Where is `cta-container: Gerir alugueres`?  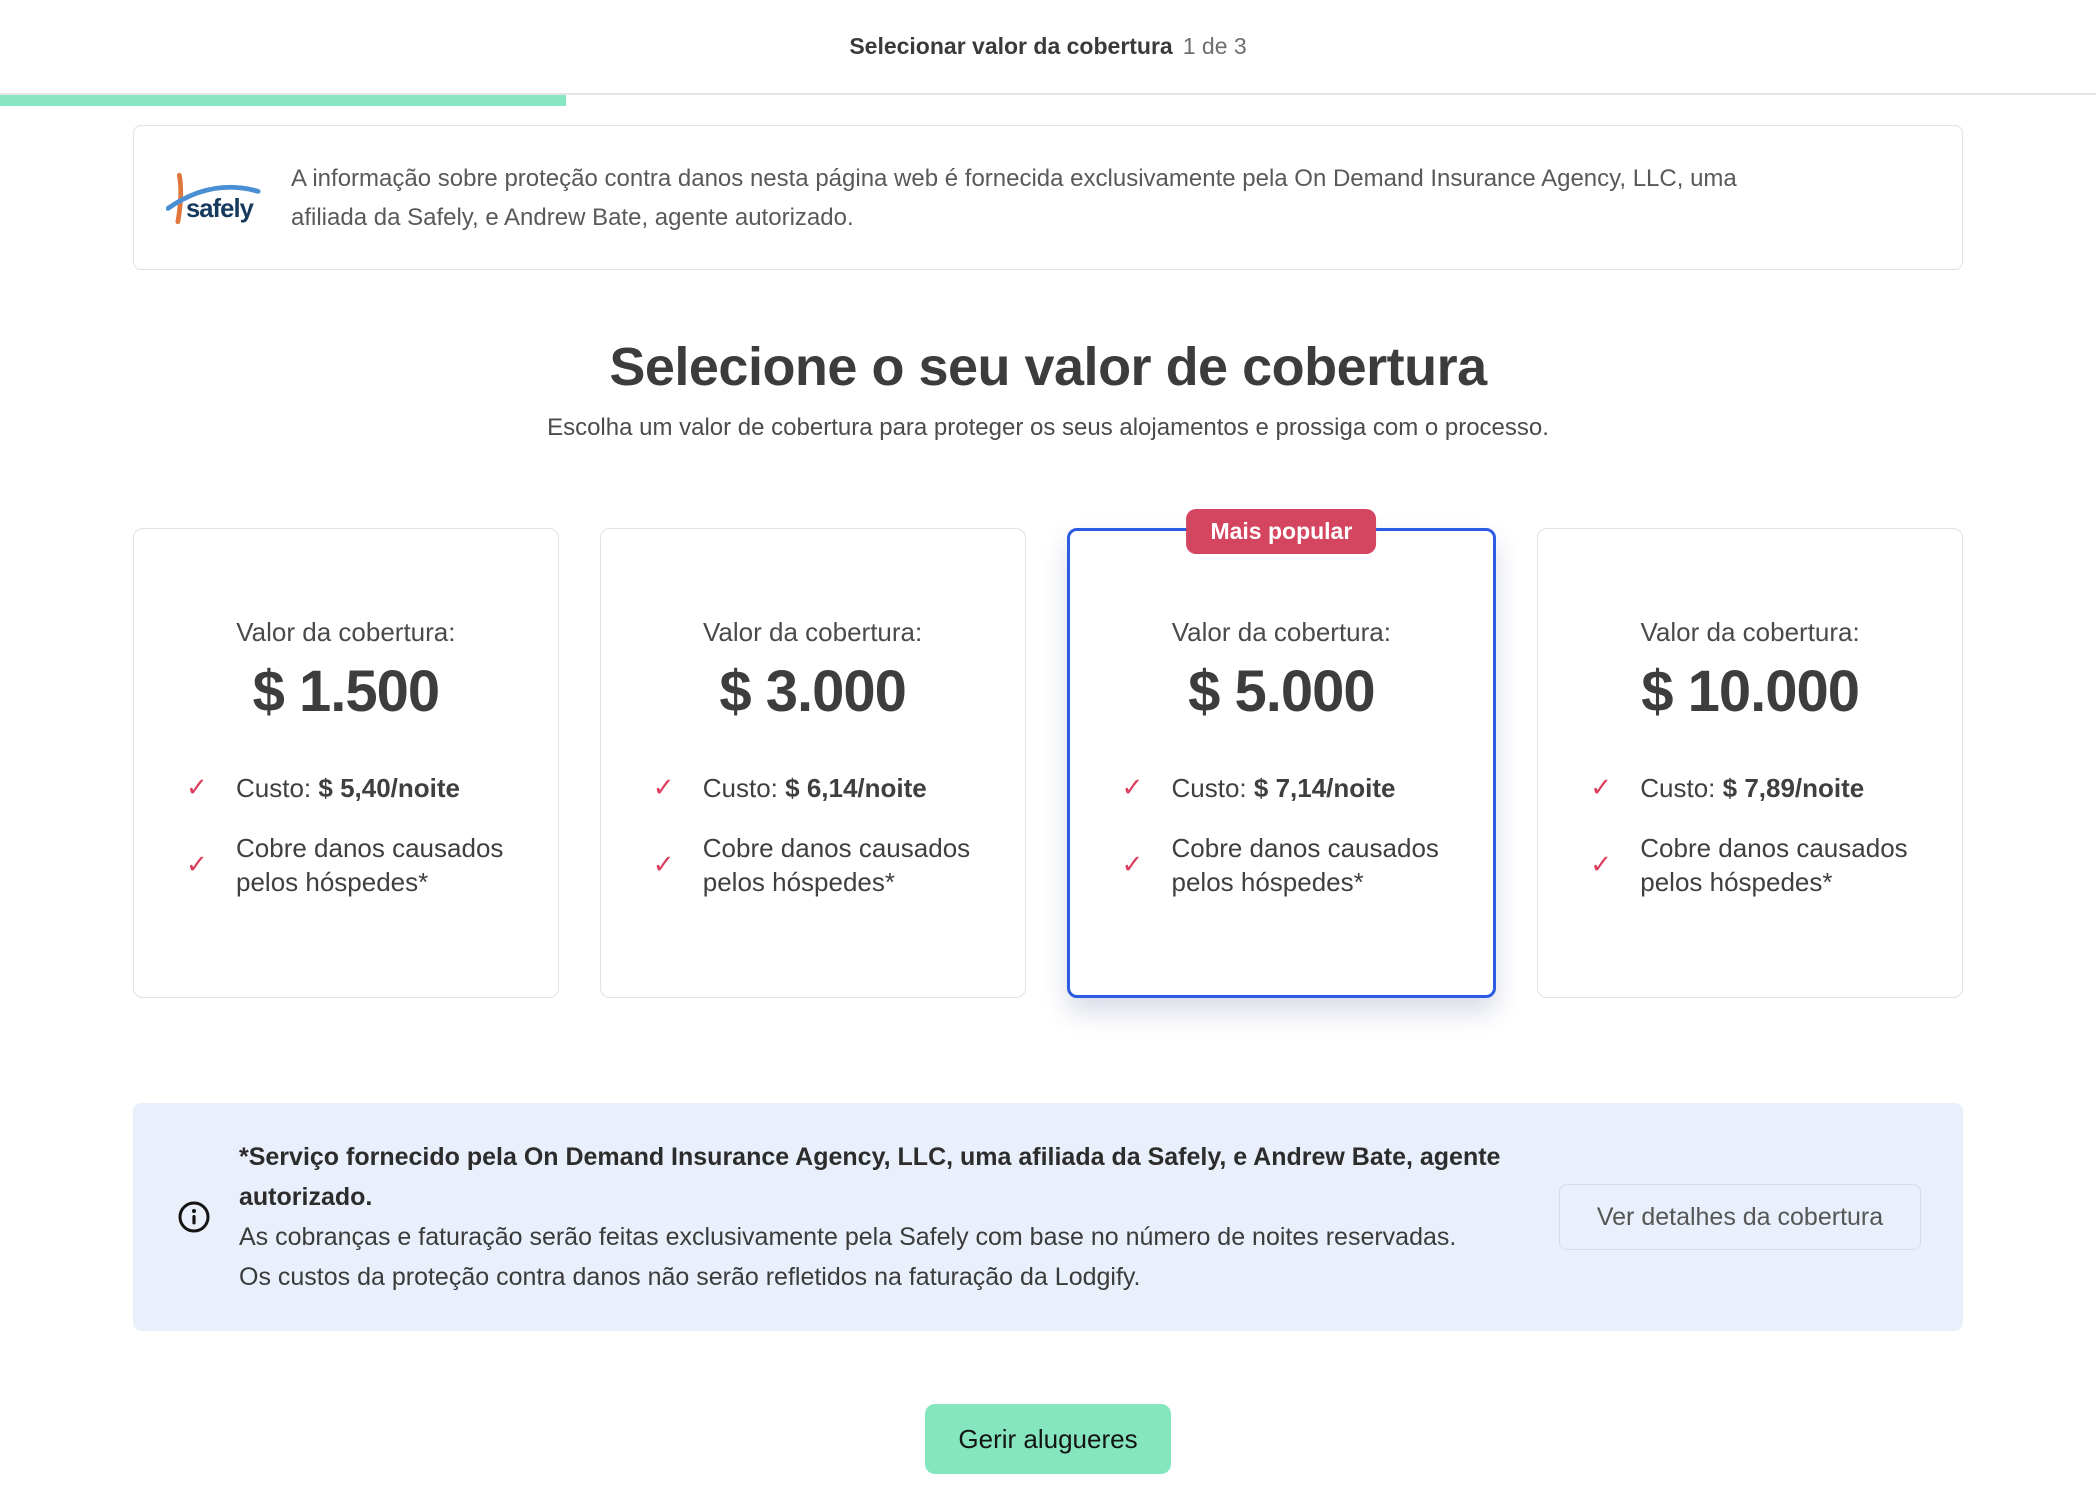 cta-container: Gerir alugueres is located at coordinates (1048, 1439).